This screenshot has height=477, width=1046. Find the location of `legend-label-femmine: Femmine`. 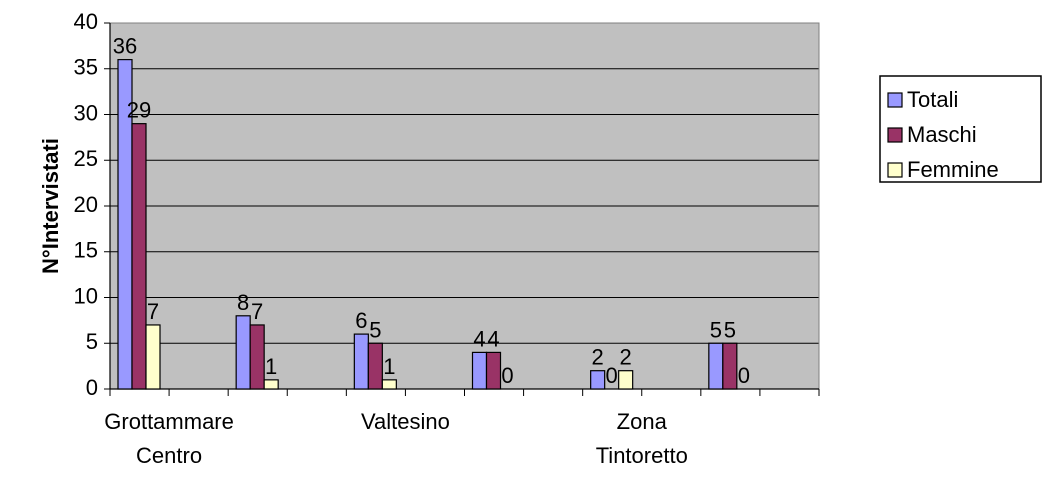

legend-label-femmine: Femmine is located at coordinates (953, 169).